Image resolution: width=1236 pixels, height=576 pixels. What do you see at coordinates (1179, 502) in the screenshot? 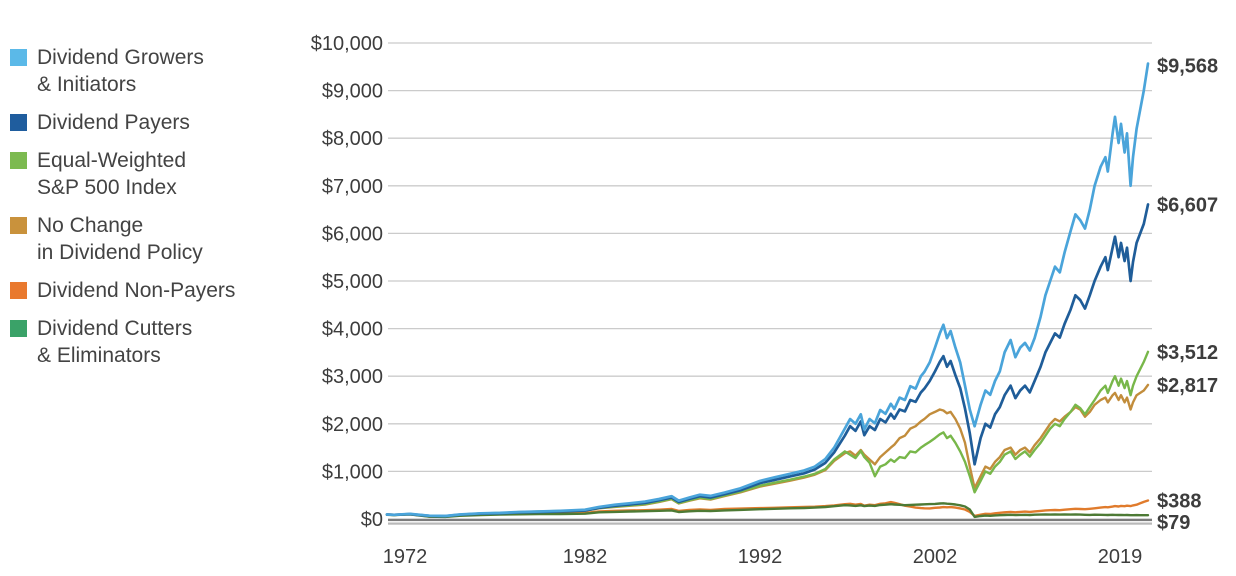
I see `end-label-non-payers: $388` at bounding box center [1179, 502].